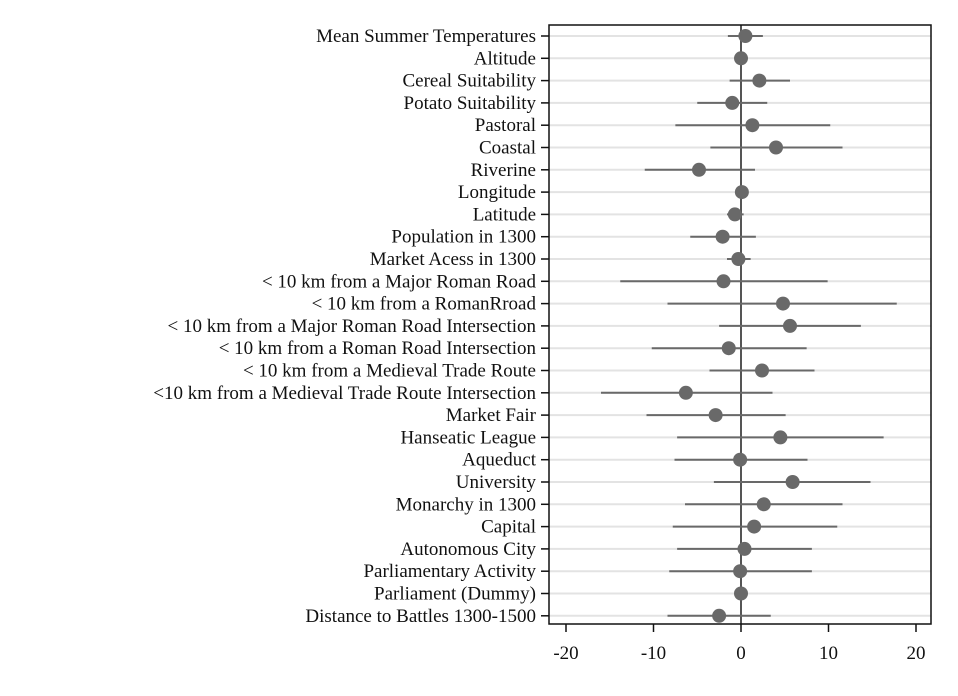 This screenshot has width=958, height=696. What do you see at coordinates (469, 81) in the screenshot?
I see `y-tick-label: Cereal Suitability` at bounding box center [469, 81].